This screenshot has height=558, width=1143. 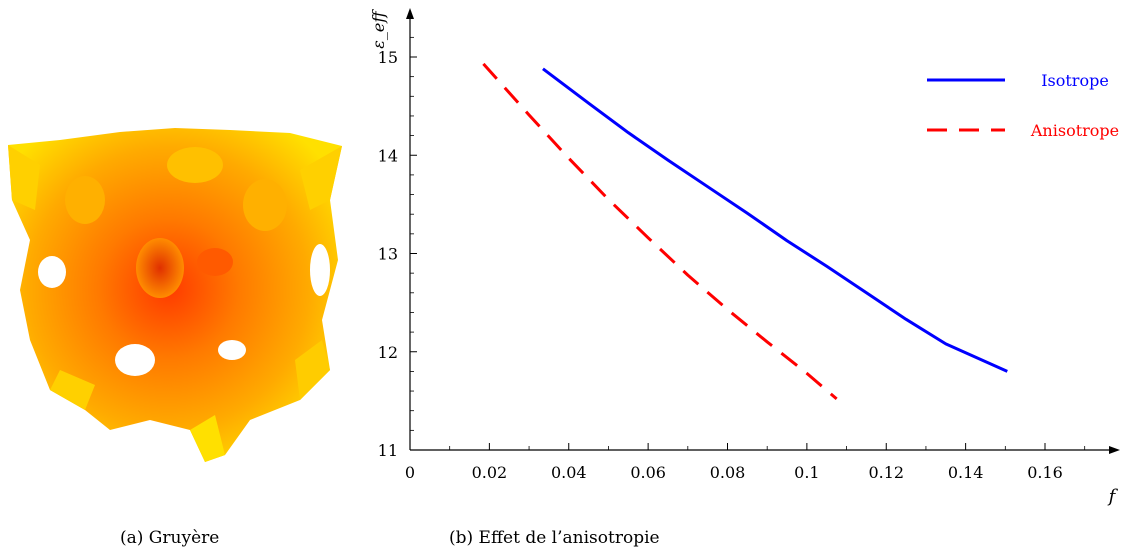 I want to click on caption-gruyere: (a) Gruyère, so click(x=170, y=538).